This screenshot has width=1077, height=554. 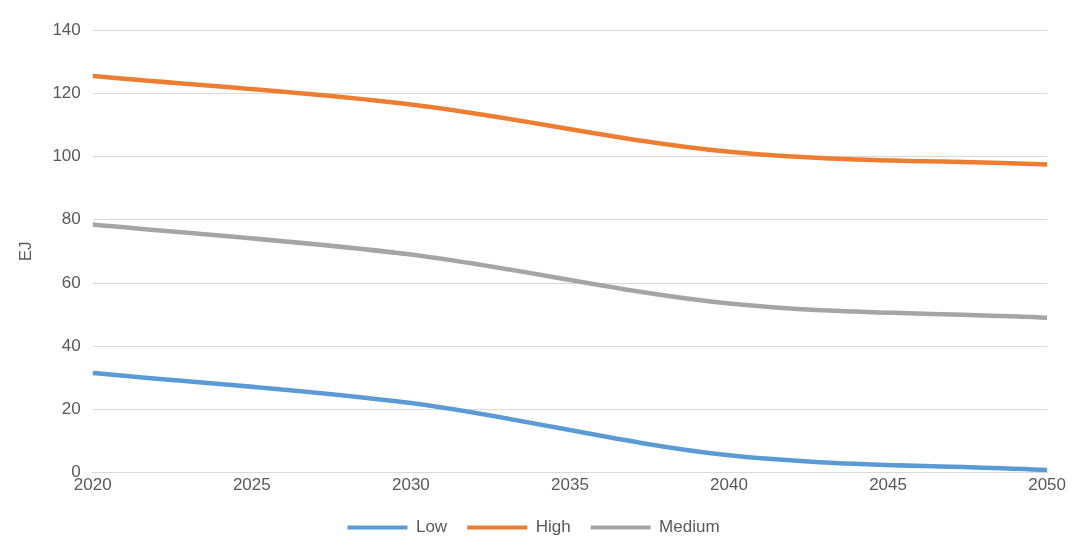 What do you see at coordinates (66, 29) in the screenshot?
I see `y-tick-label: 140` at bounding box center [66, 29].